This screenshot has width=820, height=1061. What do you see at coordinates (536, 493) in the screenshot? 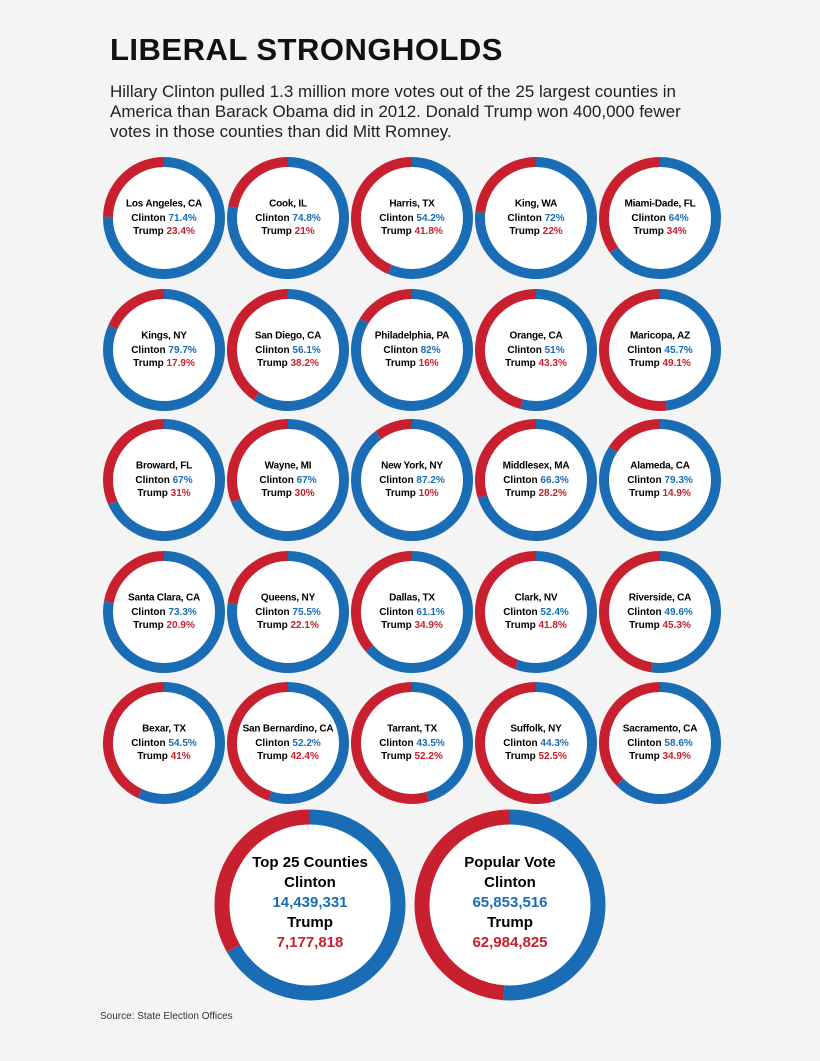
I see `donut-line: Trump 28.2%` at bounding box center [536, 493].